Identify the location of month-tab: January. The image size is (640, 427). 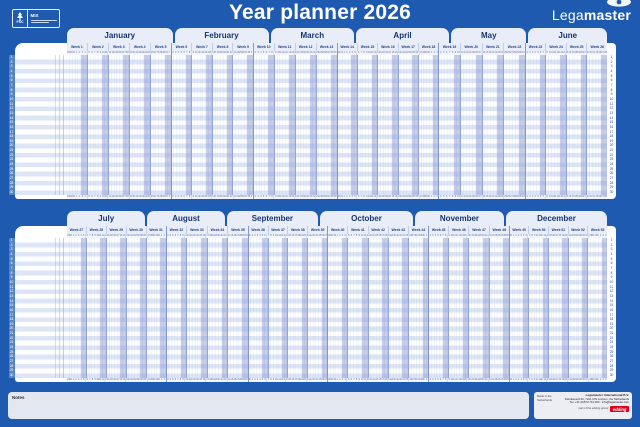
(120, 35).